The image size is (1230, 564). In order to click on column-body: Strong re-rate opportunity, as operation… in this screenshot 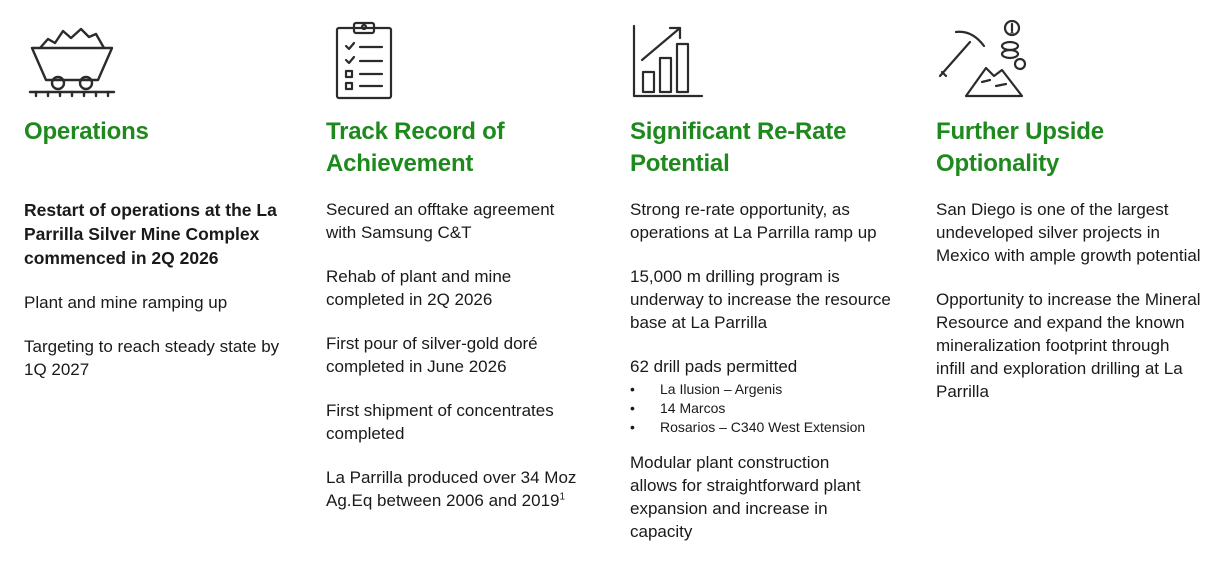, I will do `click(770, 381)`.